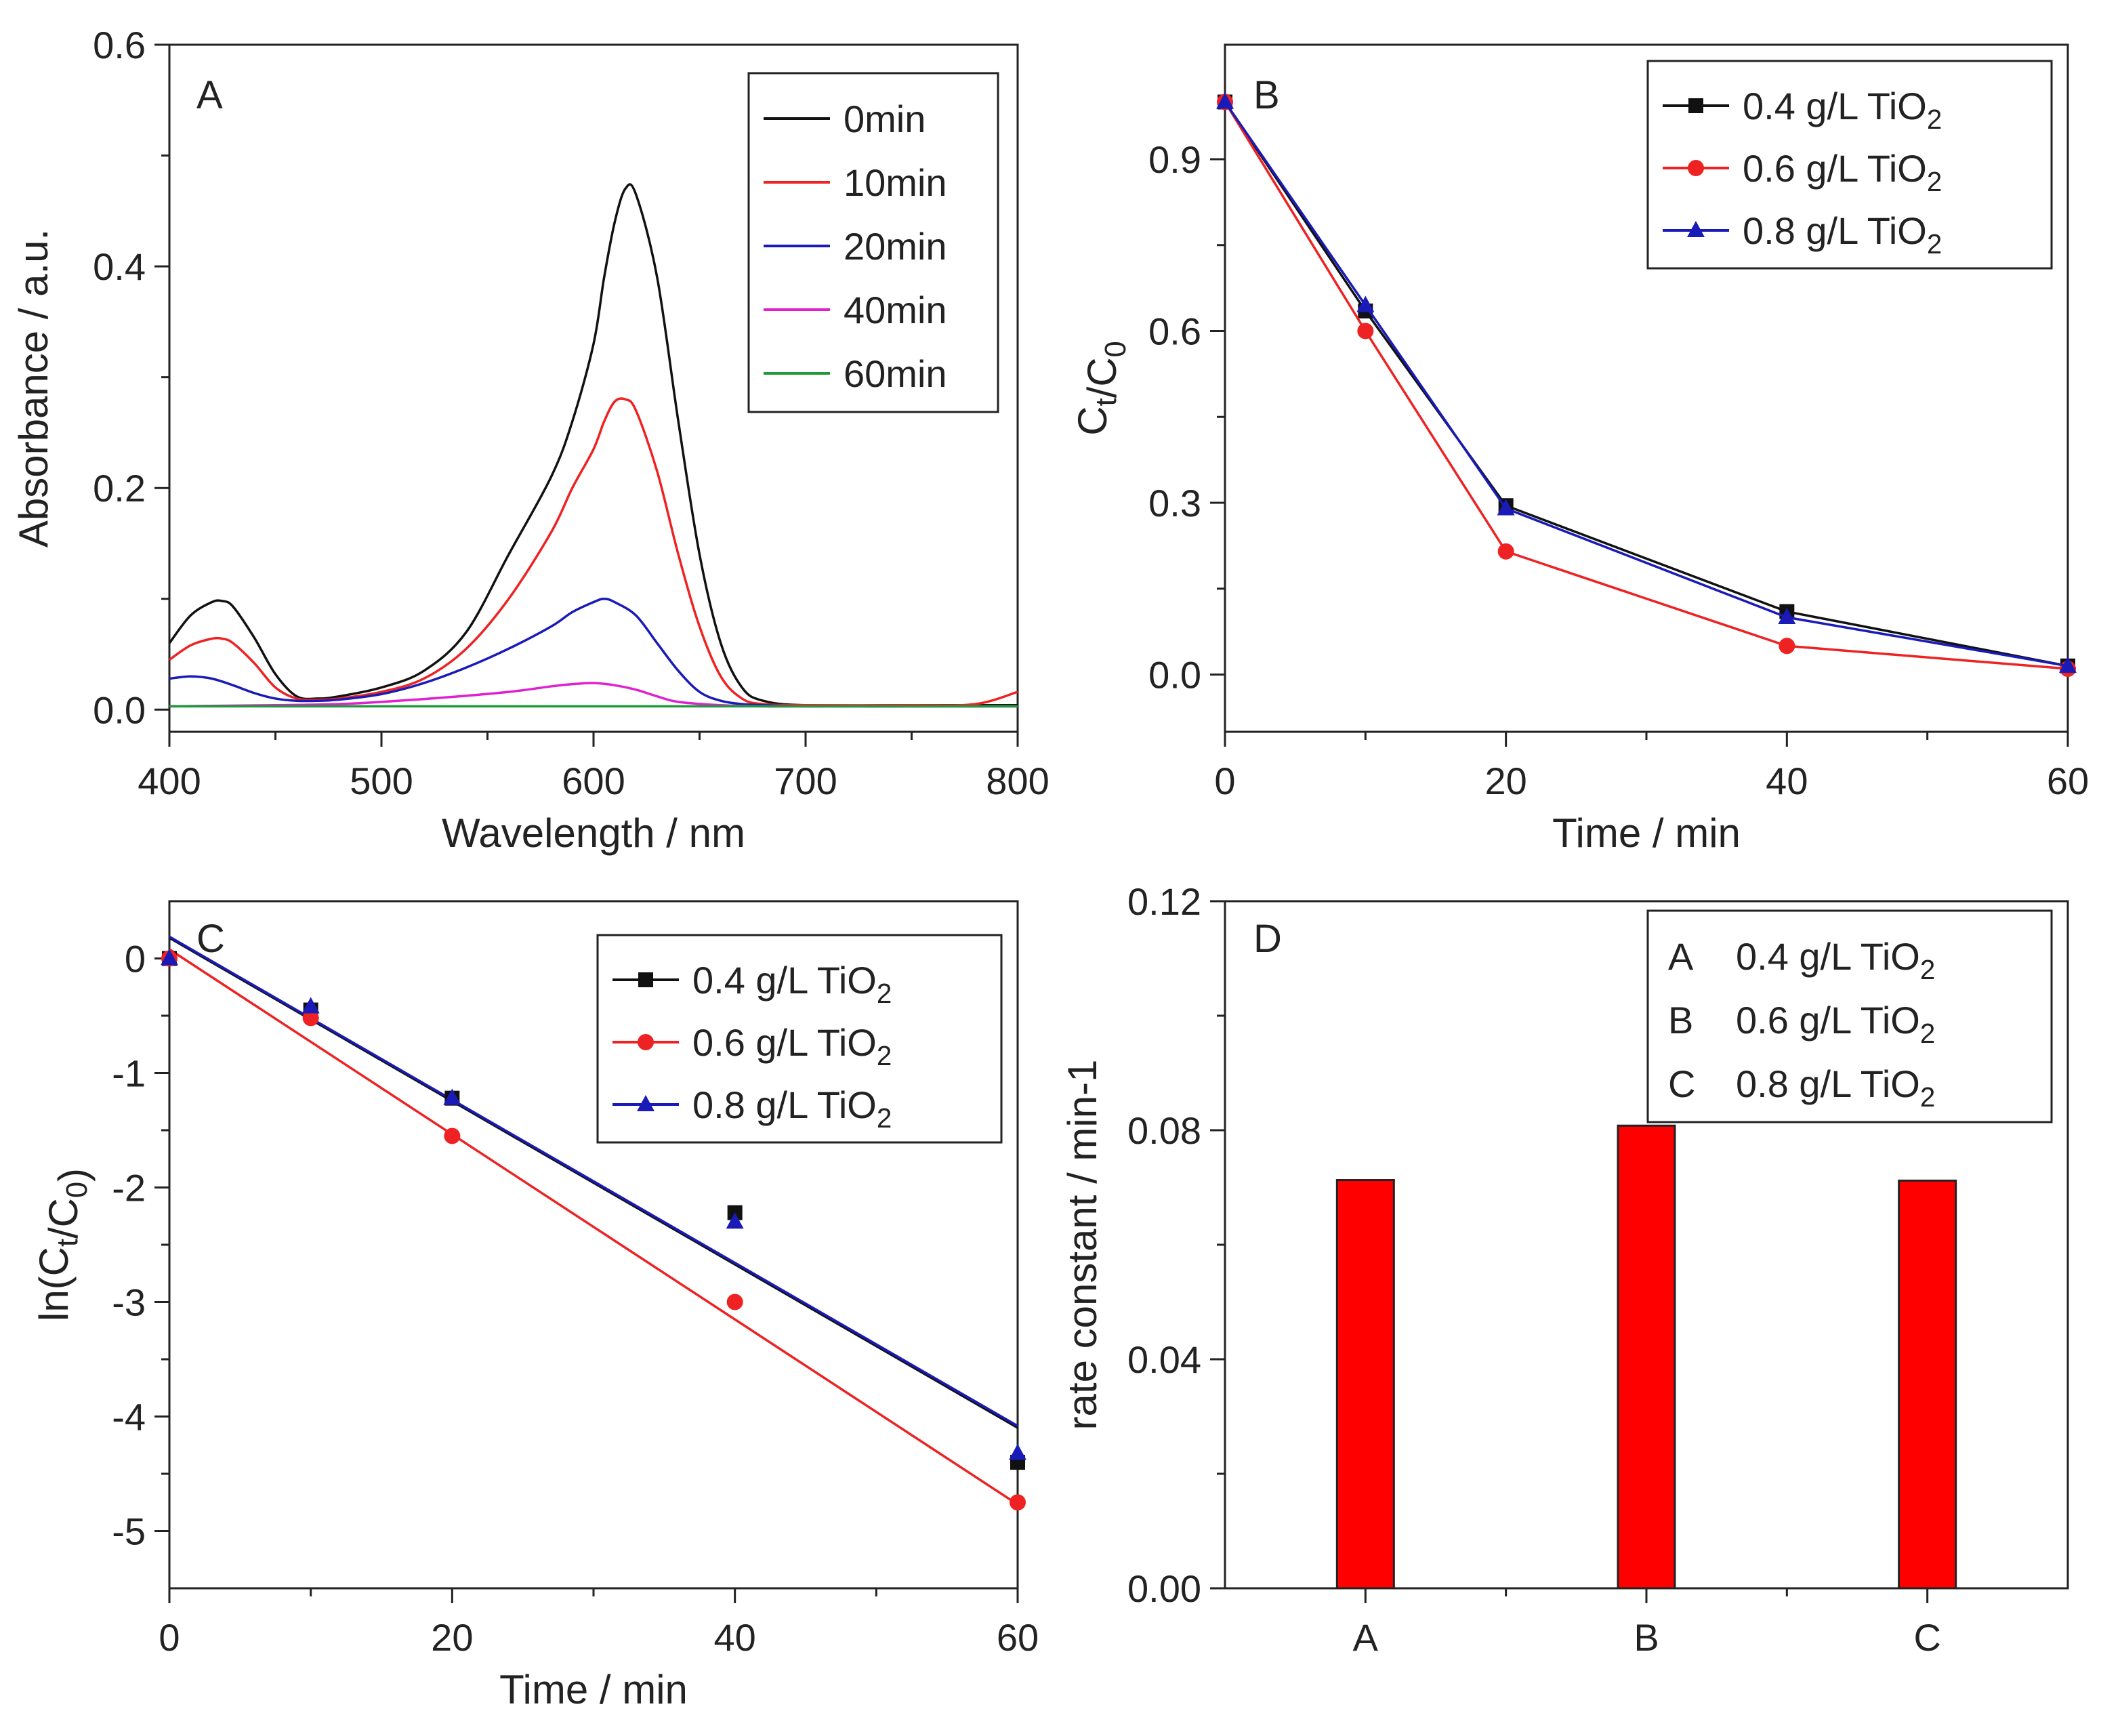  What do you see at coordinates (209, 95) in the screenshot?
I see `panel-letter: A` at bounding box center [209, 95].